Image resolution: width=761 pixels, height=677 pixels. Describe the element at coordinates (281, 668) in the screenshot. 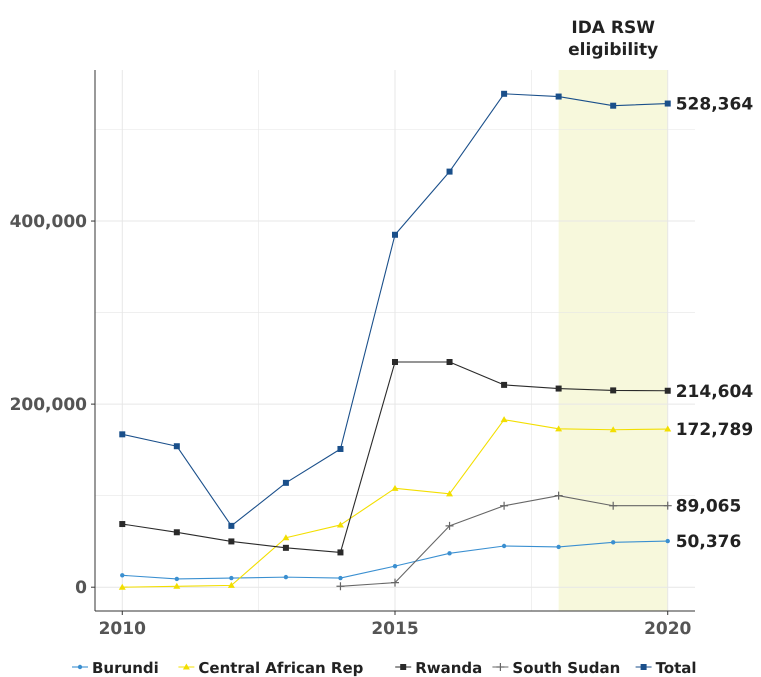

I see `legend-label: Central African Rep` at that location.